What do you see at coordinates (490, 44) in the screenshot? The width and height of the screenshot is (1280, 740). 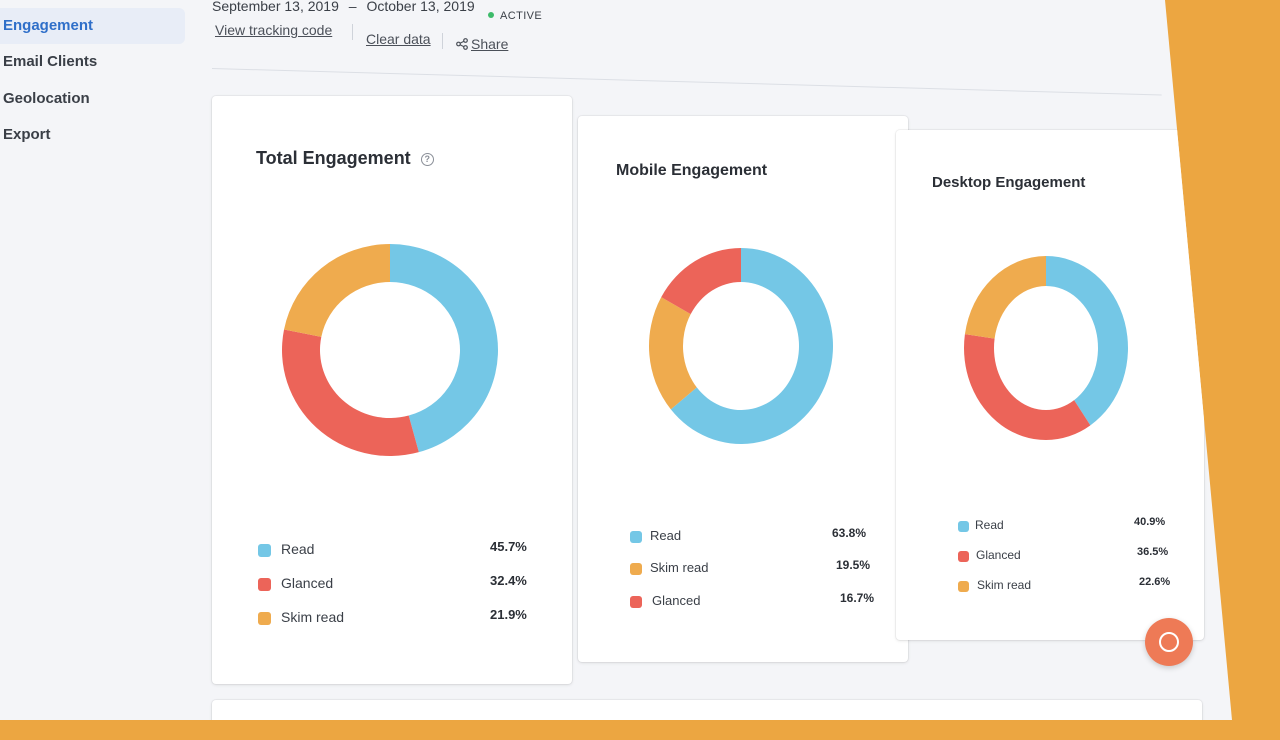 I see `share-label: Share` at bounding box center [490, 44].